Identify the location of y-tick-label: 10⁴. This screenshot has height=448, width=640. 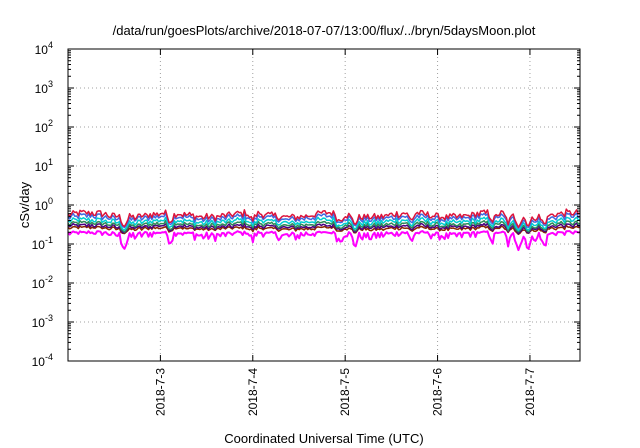
(44, 48).